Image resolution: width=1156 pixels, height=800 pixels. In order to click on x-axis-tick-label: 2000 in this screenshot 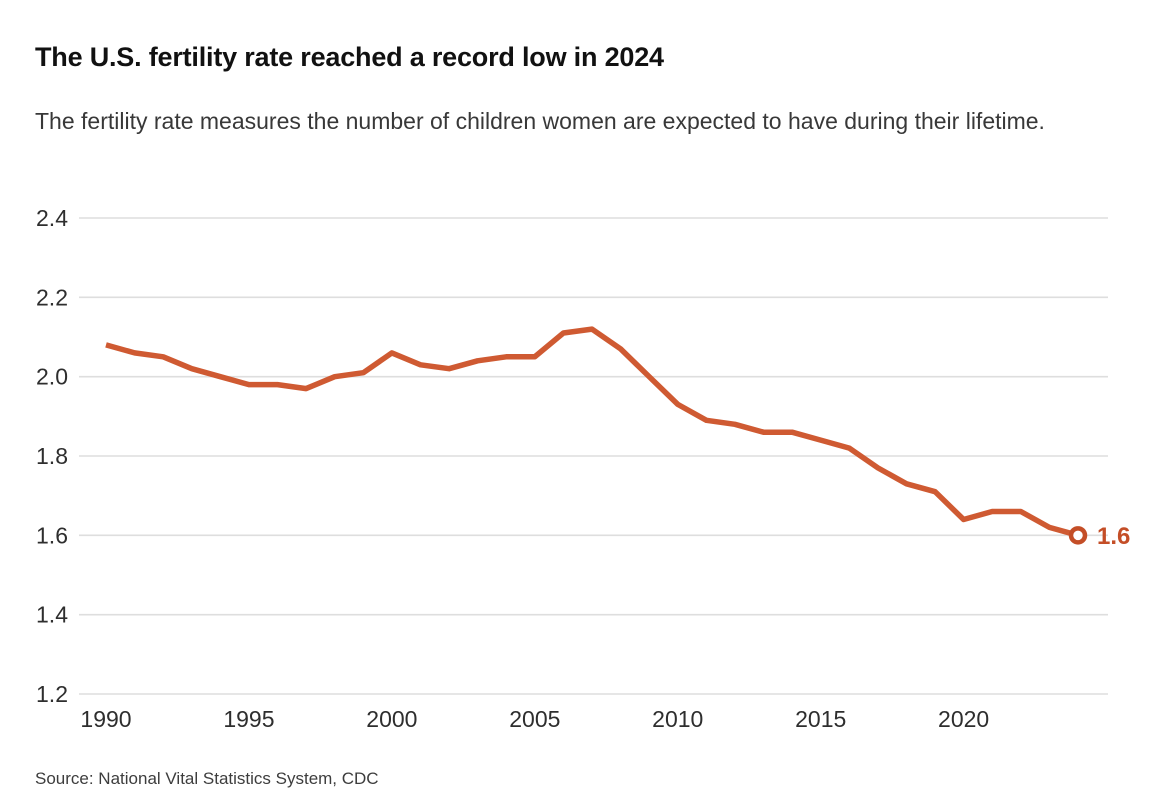, I will do `click(391, 719)`.